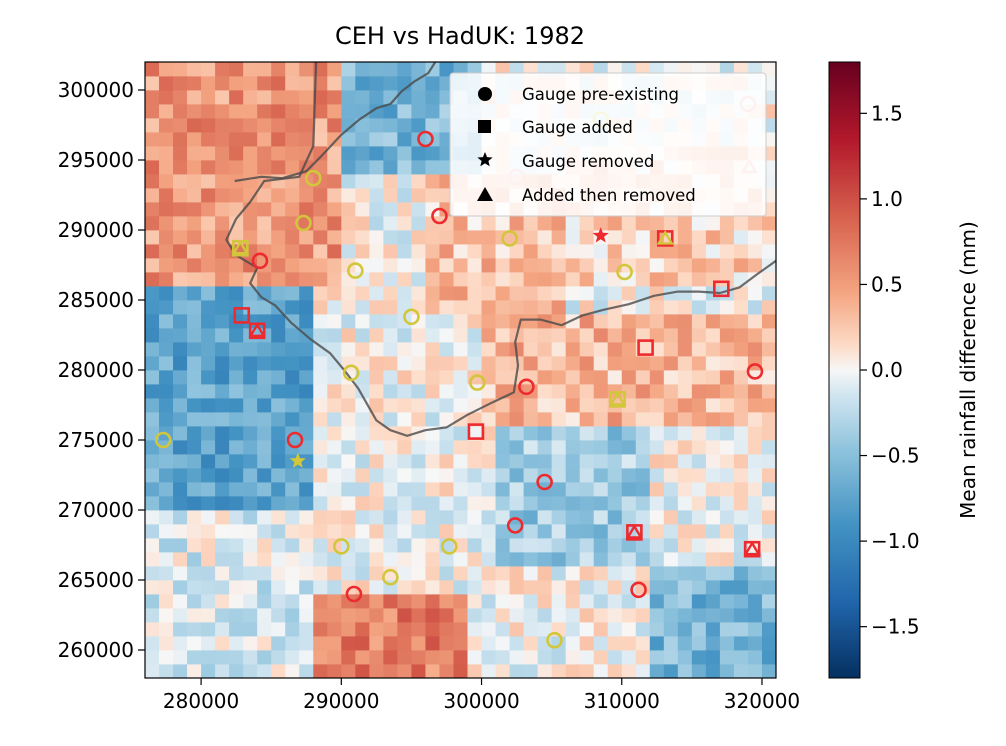 The width and height of the screenshot is (1006, 746). Describe the element at coordinates (476, 431) in the screenshot. I see `gauge-square-marker` at that location.